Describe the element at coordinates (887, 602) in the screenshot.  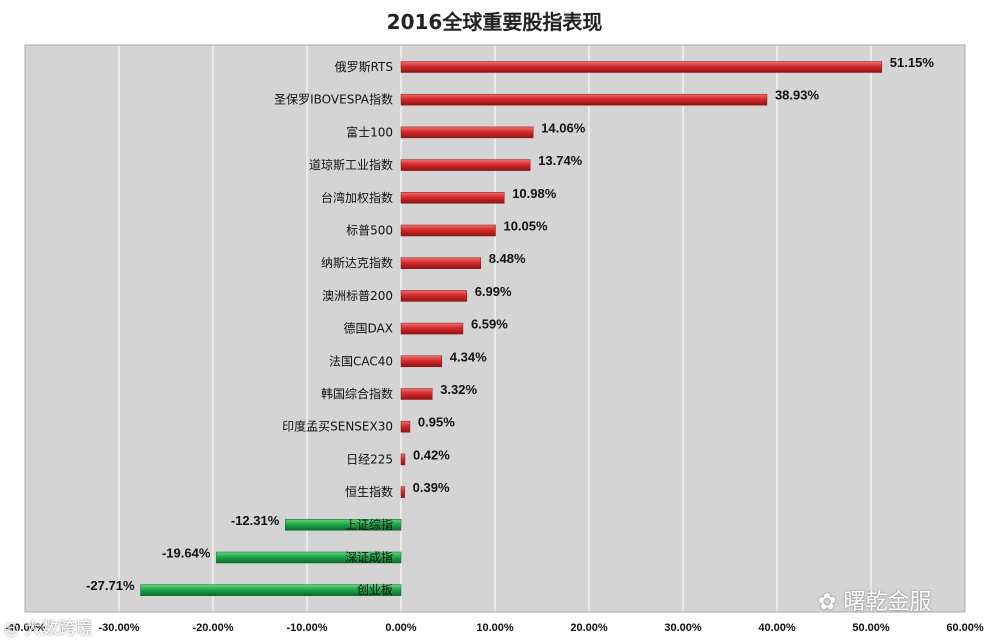
I see `watermark-brand-text: 曙乾金服` at that location.